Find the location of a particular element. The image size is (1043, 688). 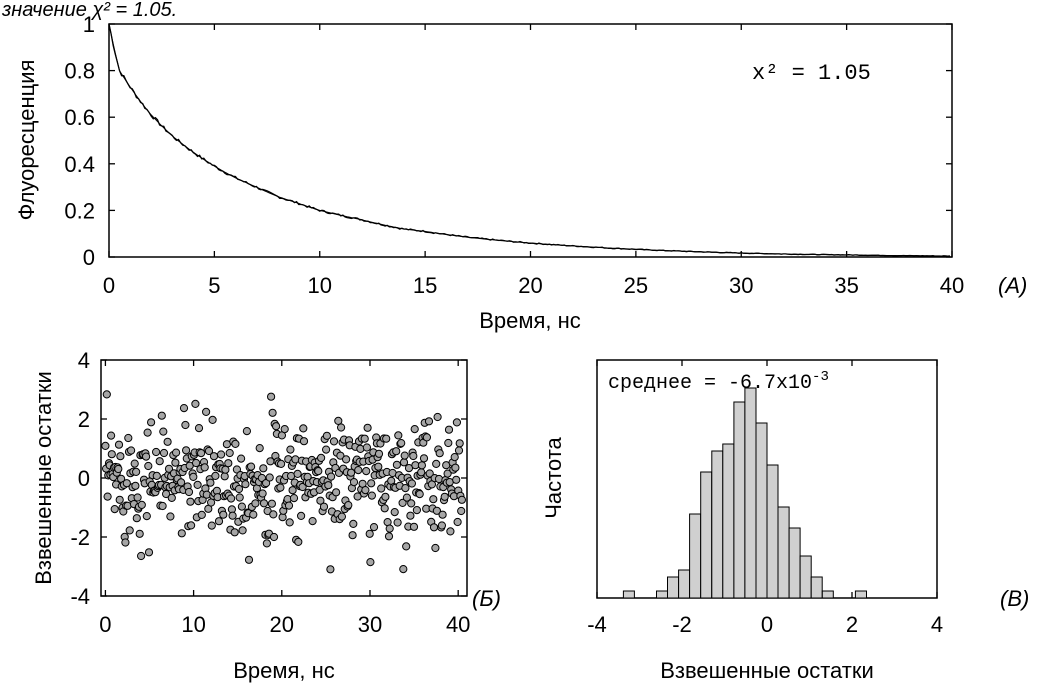

panel-a-x-tick-label: 30 is located at coordinates (741, 285).